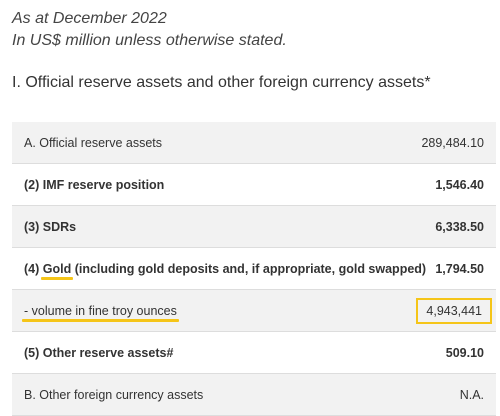 This screenshot has width=500, height=416. Describe the element at coordinates (459, 226) in the screenshot. I see `row-value: 6,338.50` at that location.